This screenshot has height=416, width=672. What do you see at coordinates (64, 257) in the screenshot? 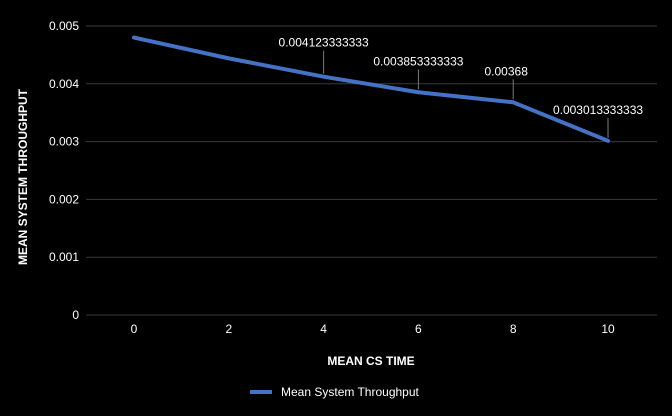
I see `y-tick-label: 0.001` at bounding box center [64, 257].